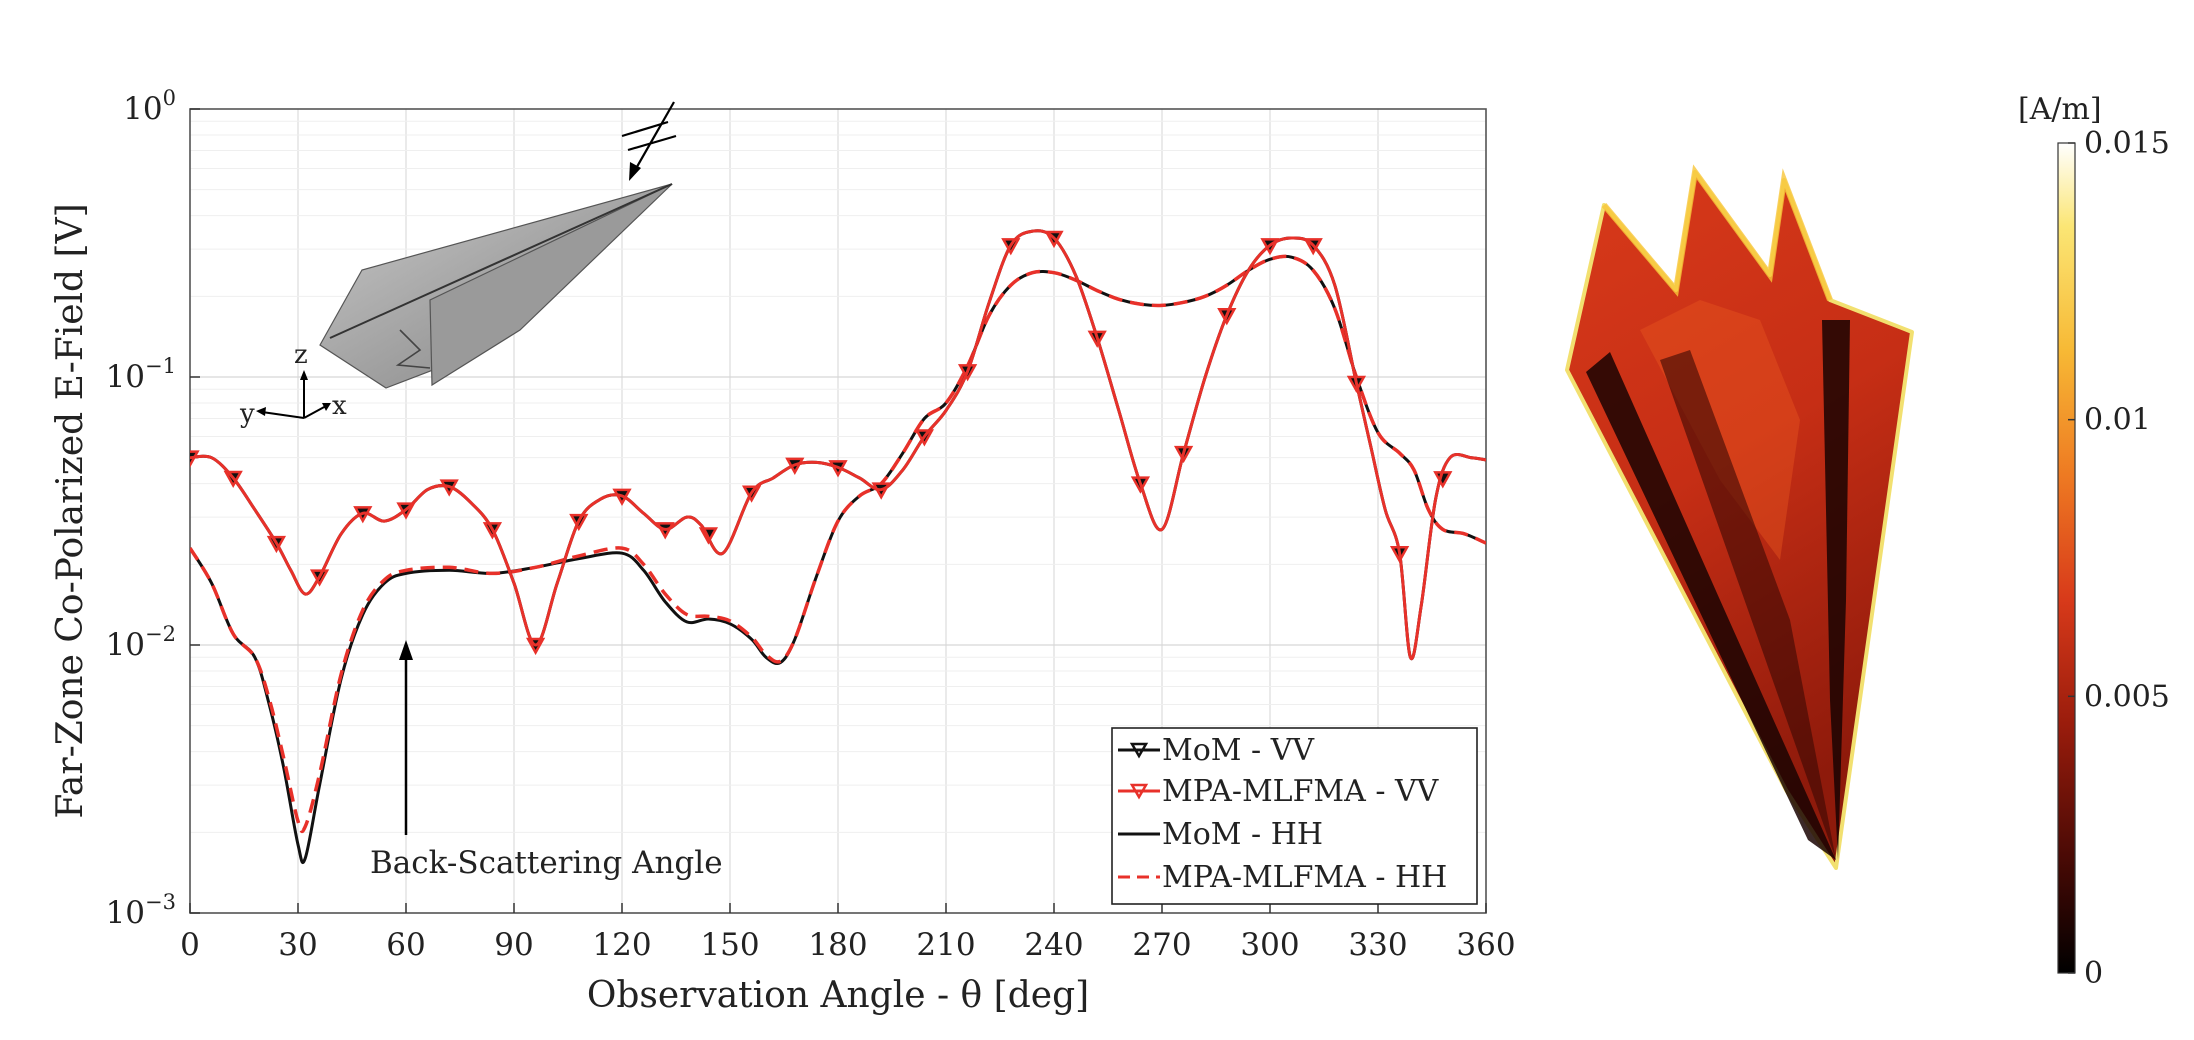 Image resolution: width=2194 pixels, height=1040 pixels. What do you see at coordinates (2127, 696) in the screenshot?
I see `colorbar-tick-label: 0.005` at bounding box center [2127, 696].